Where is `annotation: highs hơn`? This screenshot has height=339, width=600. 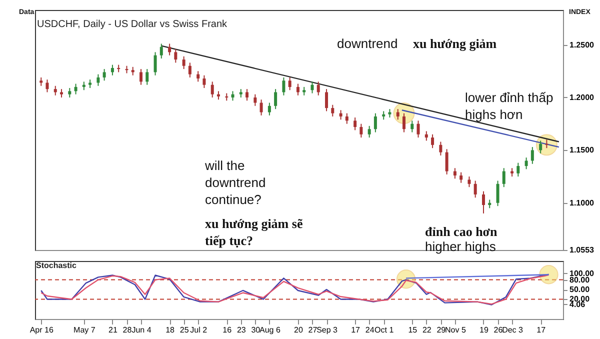
annotation: highs hơn is located at coordinates (494, 114).